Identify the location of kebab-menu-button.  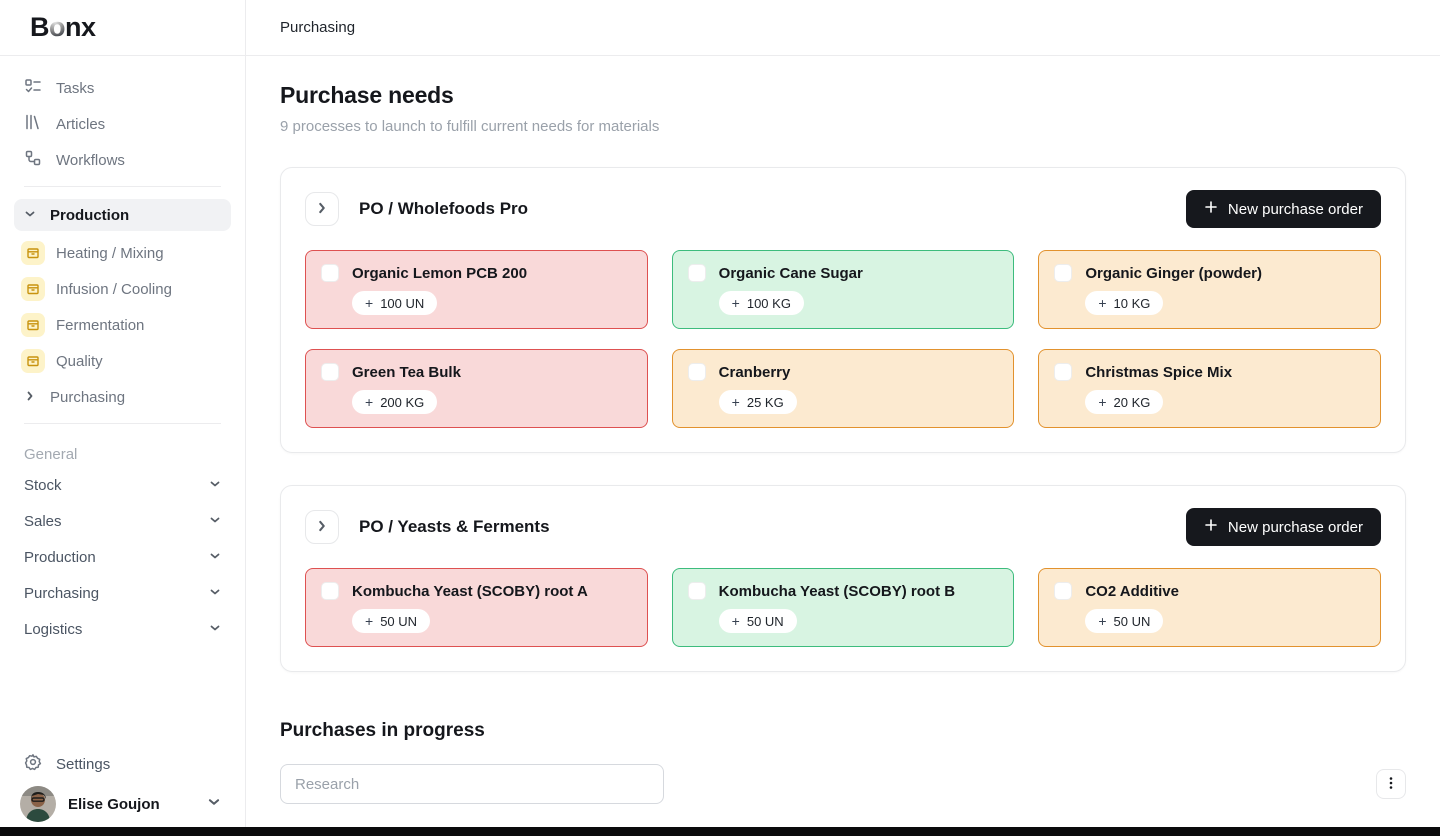
(1391, 784).